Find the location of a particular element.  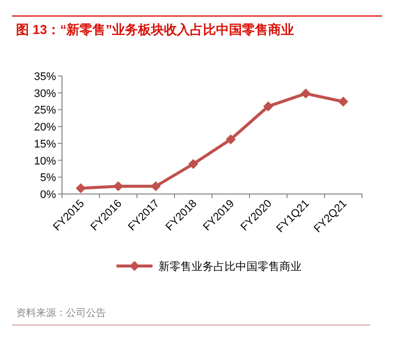

legend-label: 新零售业务占比中国零售商业 is located at coordinates (230, 266).